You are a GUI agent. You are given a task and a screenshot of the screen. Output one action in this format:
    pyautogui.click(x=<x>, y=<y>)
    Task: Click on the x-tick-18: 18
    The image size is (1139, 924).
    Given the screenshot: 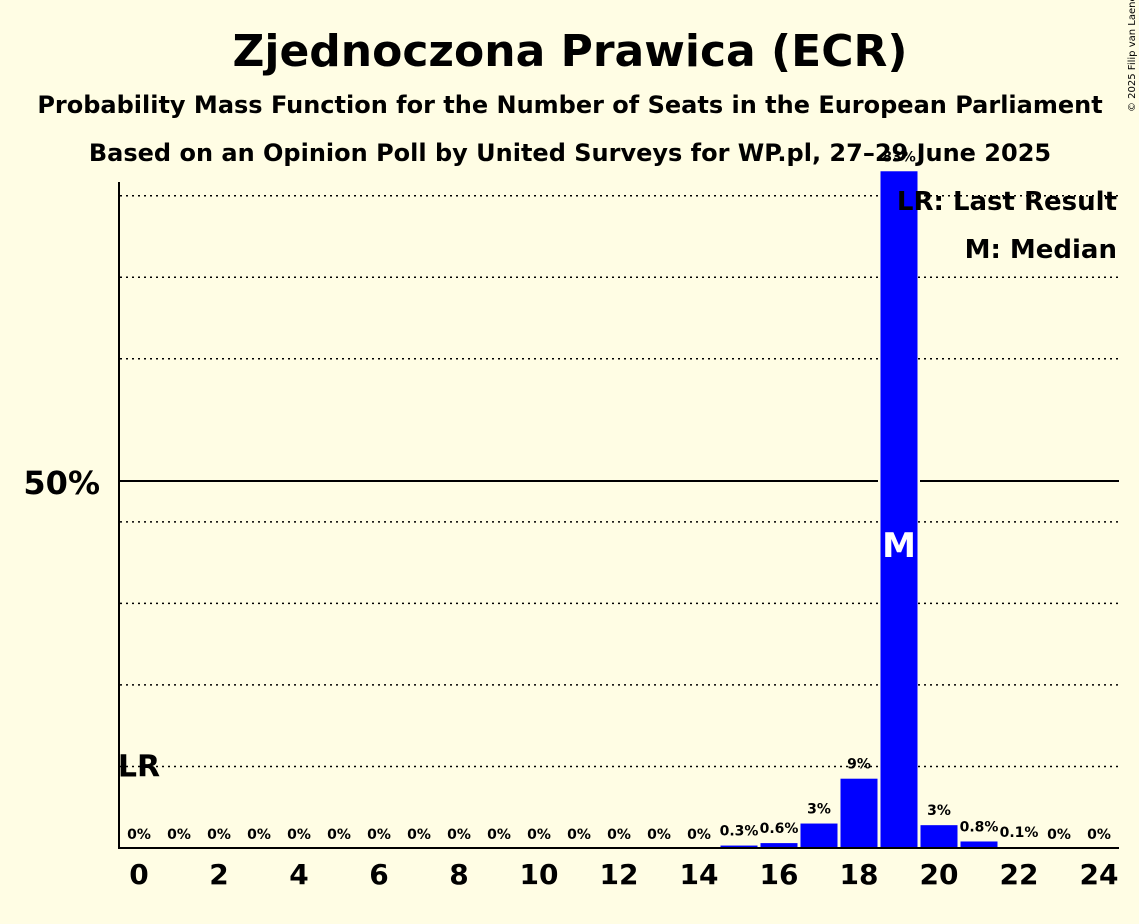 What is the action you would take?
    pyautogui.click(x=859, y=874)
    